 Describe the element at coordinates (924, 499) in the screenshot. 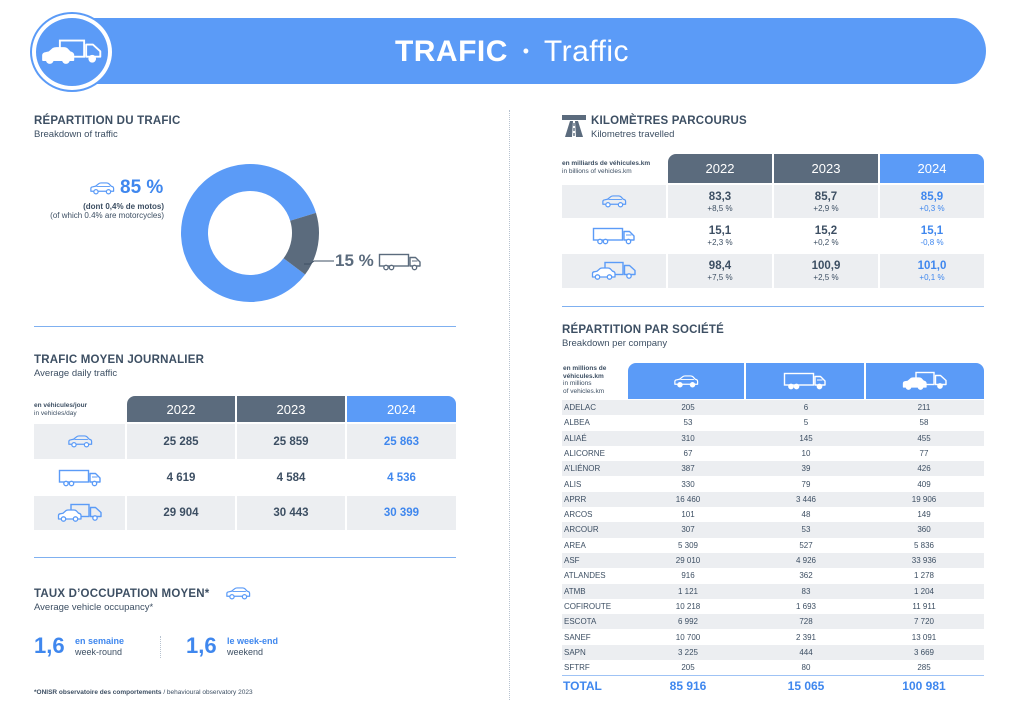

I see `company-total-value: 19 906` at that location.